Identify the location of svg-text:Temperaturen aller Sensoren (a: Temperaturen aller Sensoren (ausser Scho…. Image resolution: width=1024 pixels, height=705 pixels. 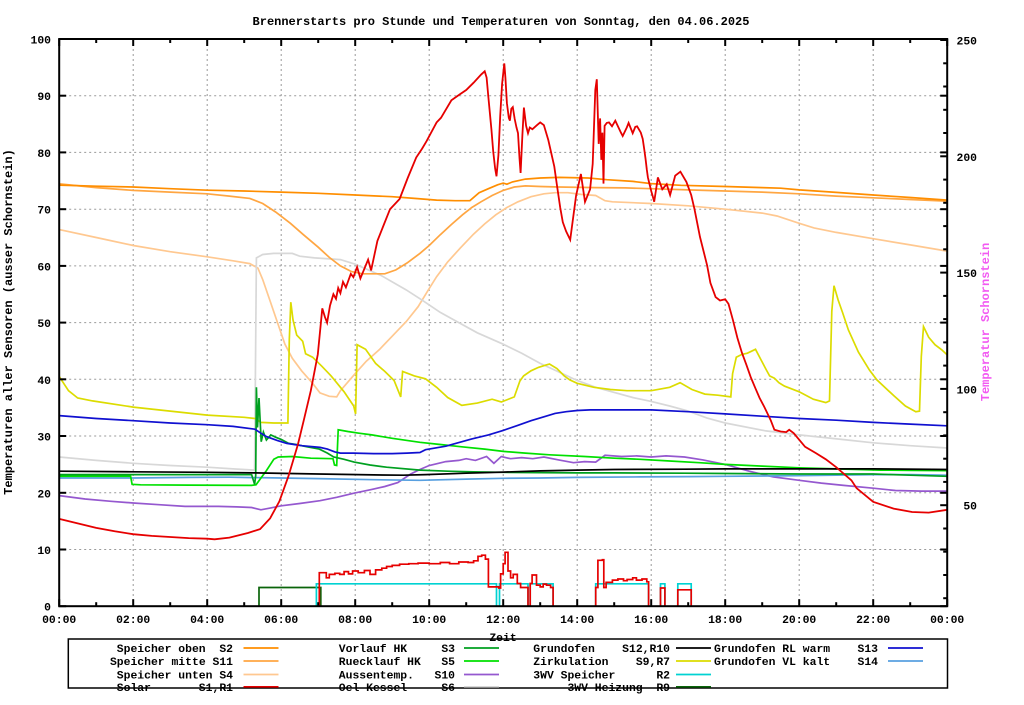
(9, 322).